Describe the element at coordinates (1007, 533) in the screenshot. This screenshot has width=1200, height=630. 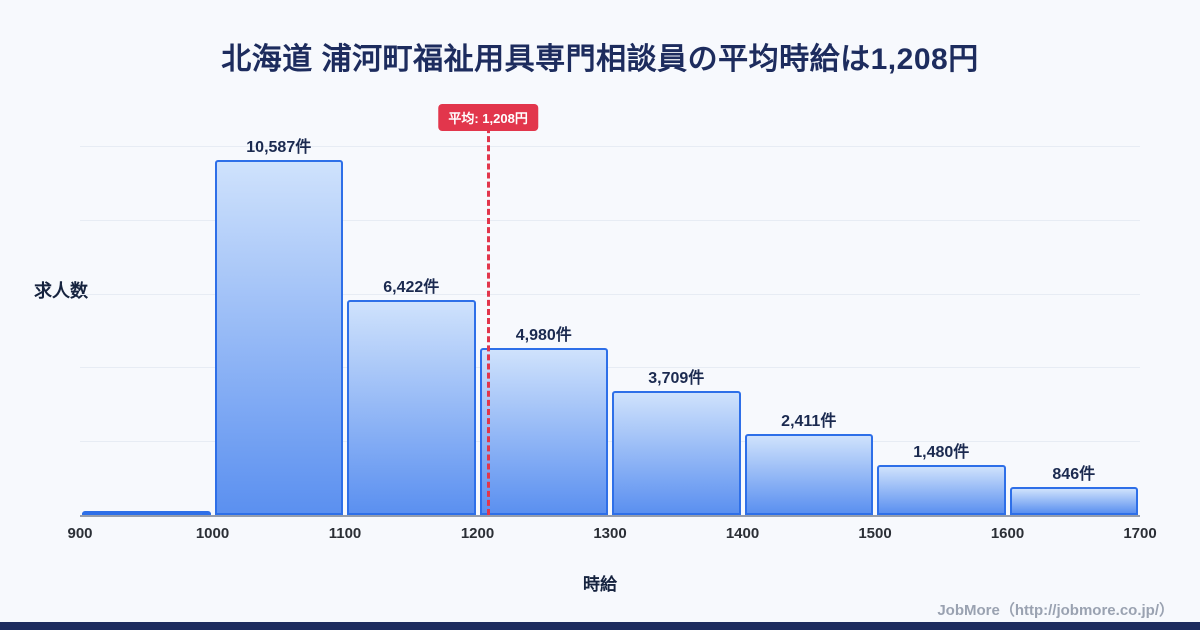
I see `x-axis-tick-label: 1600` at that location.